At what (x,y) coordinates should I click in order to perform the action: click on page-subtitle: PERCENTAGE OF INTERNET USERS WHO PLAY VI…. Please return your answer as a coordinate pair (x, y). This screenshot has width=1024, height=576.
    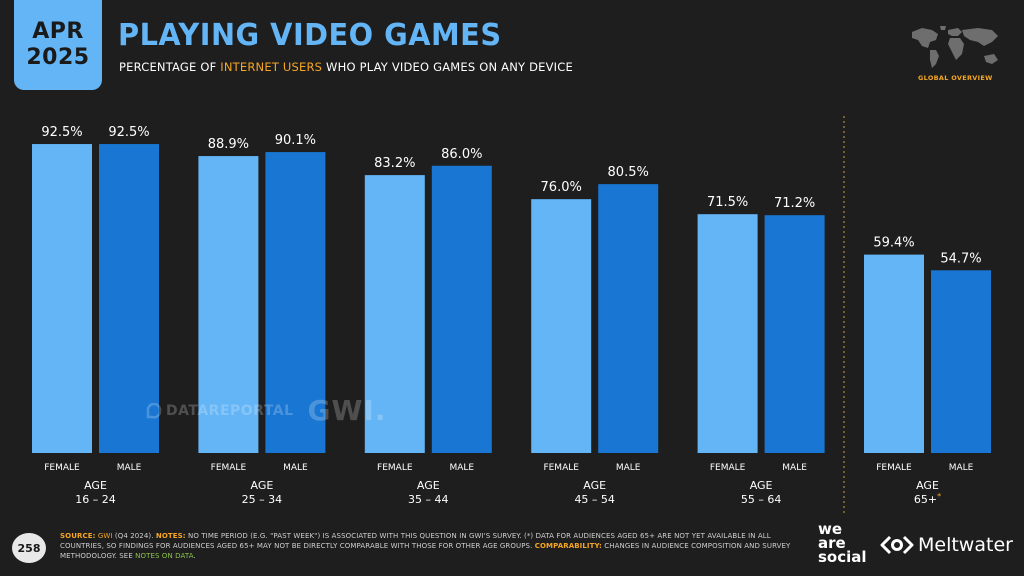
    Looking at the image, I should click on (346, 67).